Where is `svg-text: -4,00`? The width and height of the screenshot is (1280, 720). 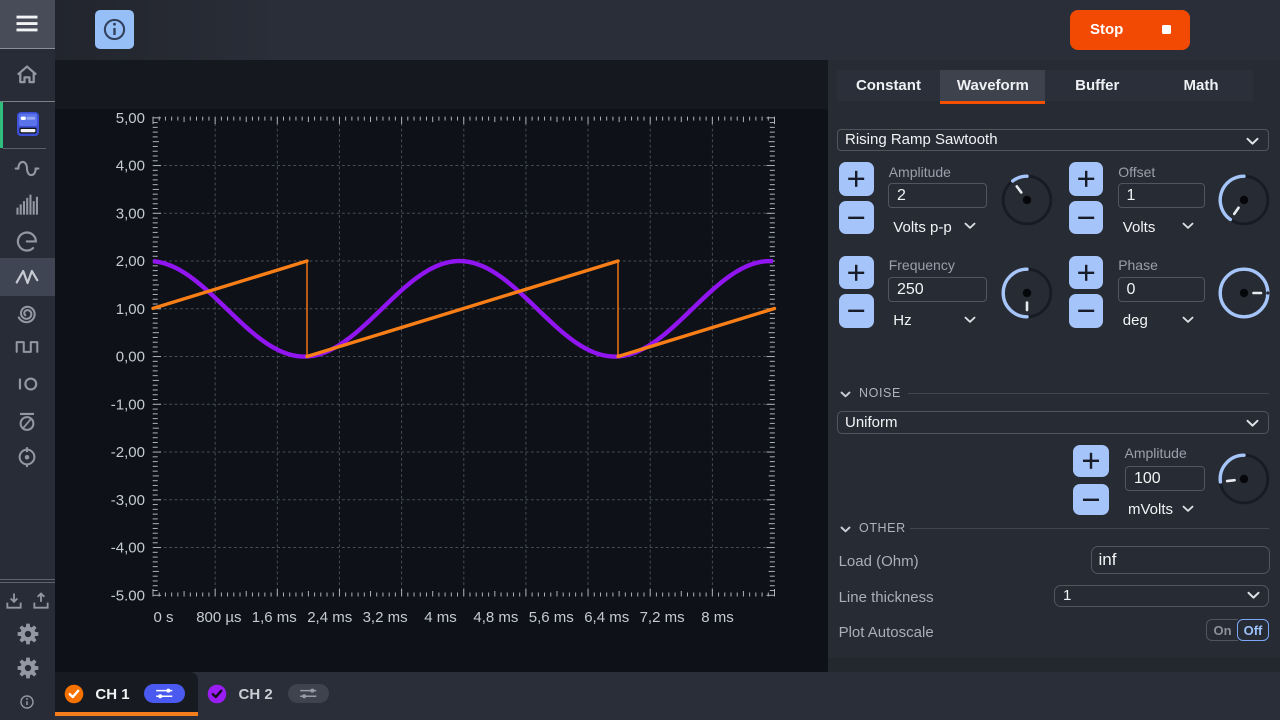 svg-text: -4,00 is located at coordinates (128, 548).